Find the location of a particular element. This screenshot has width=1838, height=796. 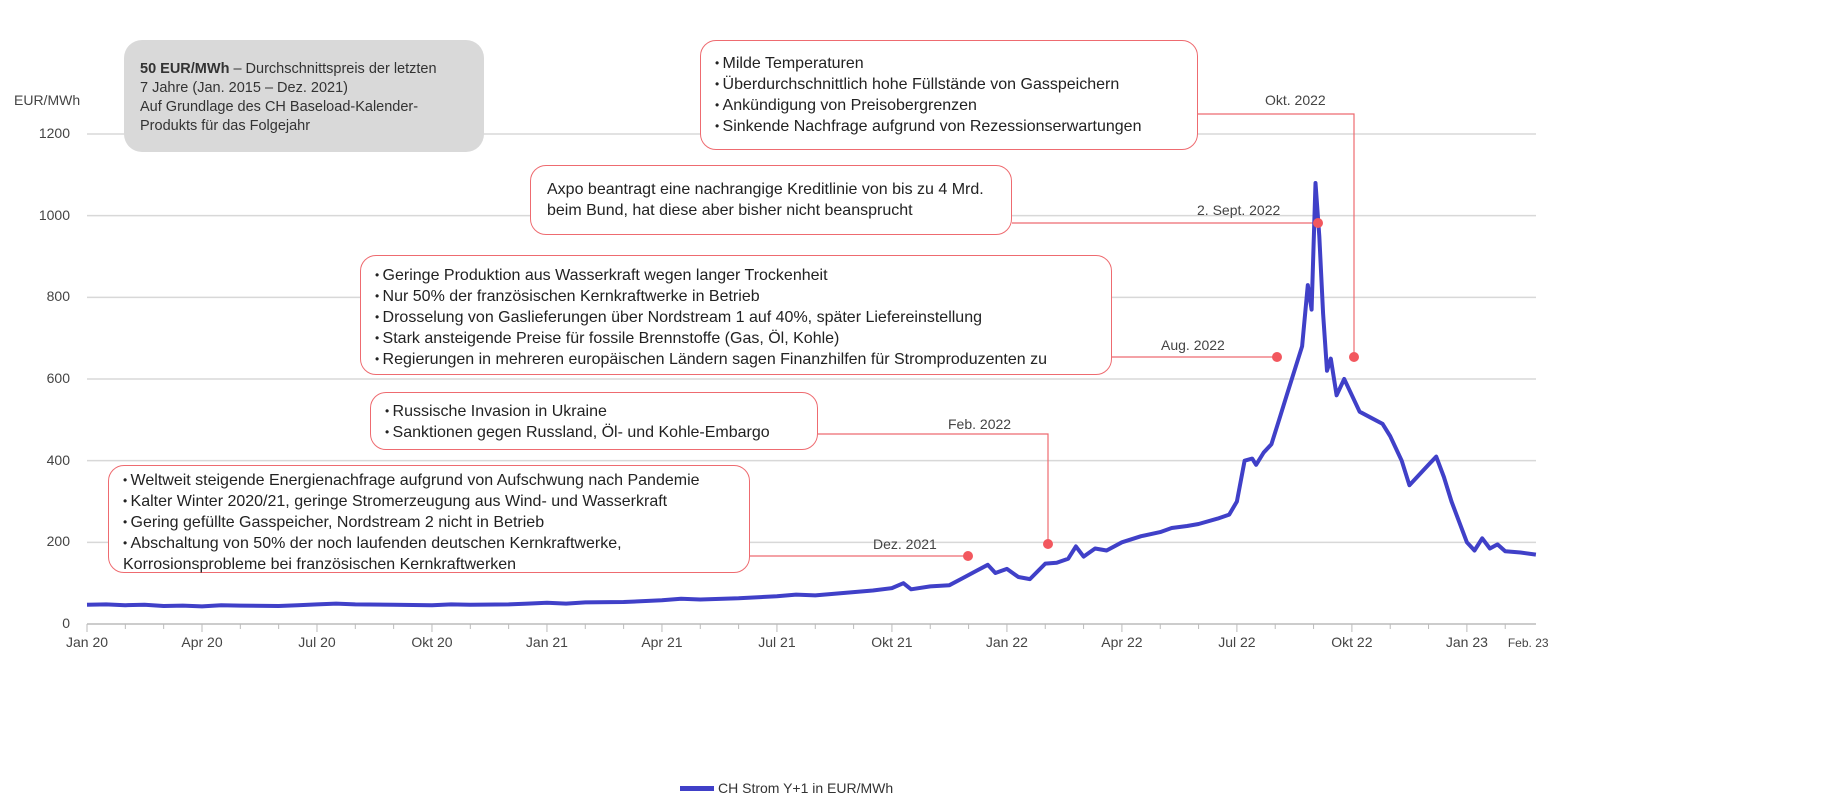

legend-swatch is located at coordinates (697, 788).